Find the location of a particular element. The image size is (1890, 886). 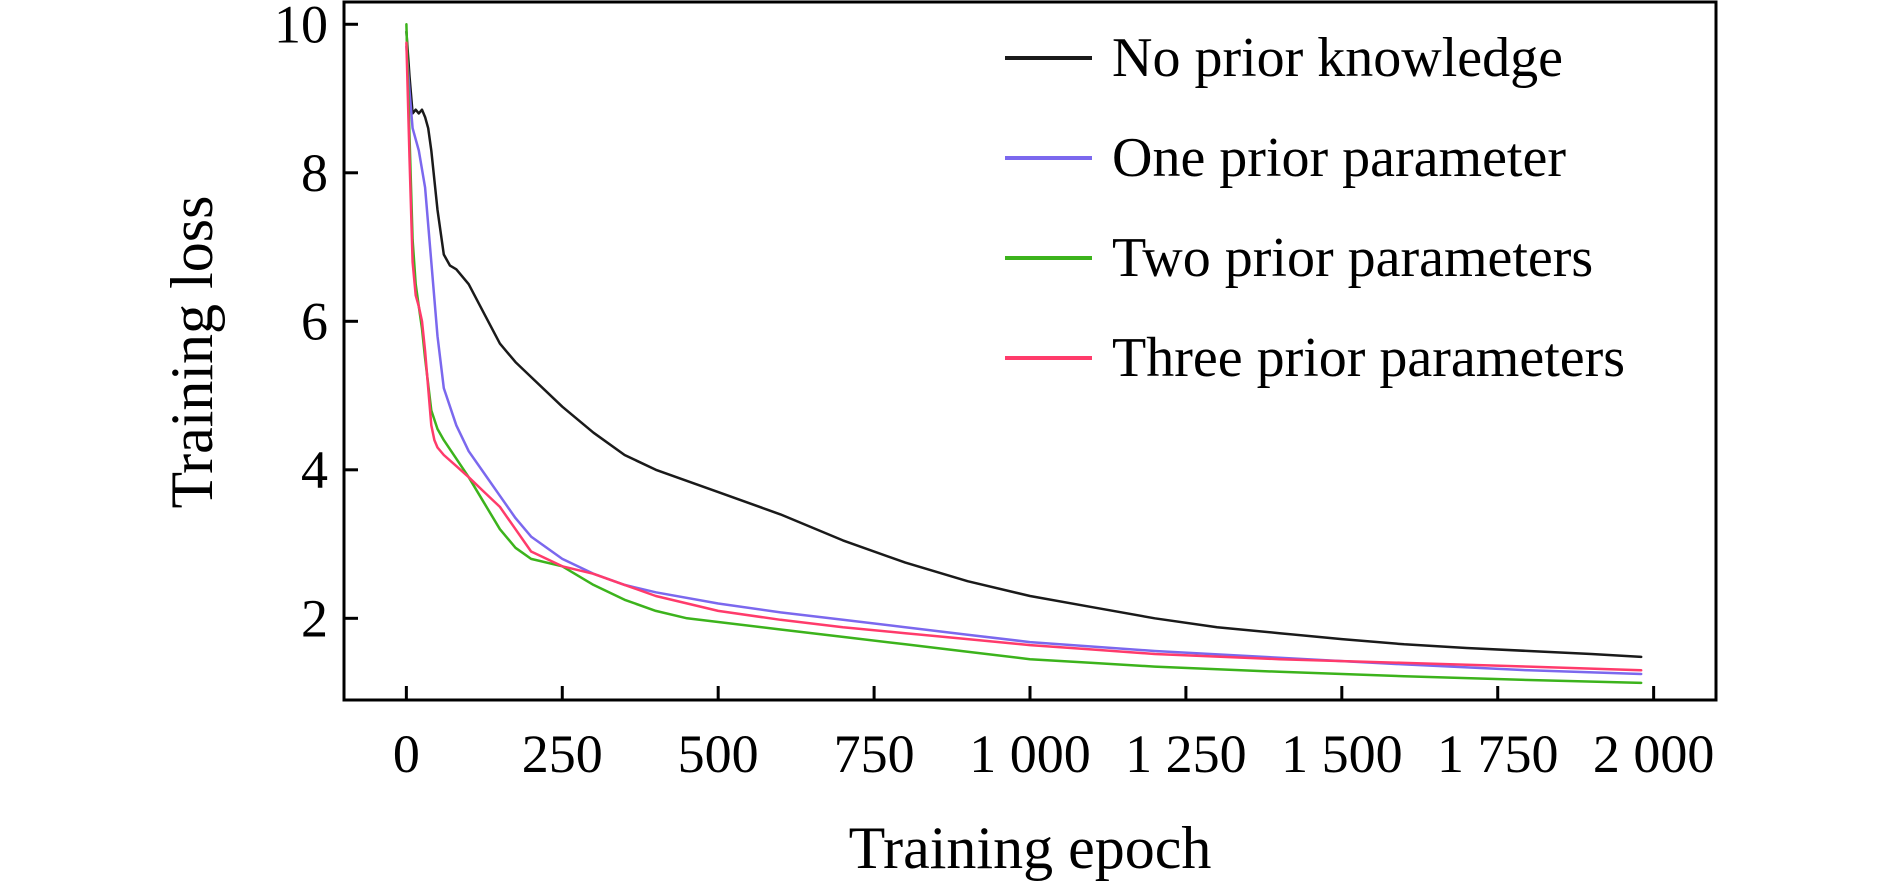

legend-label: No prior knowledge is located at coordinates (1337, 58).